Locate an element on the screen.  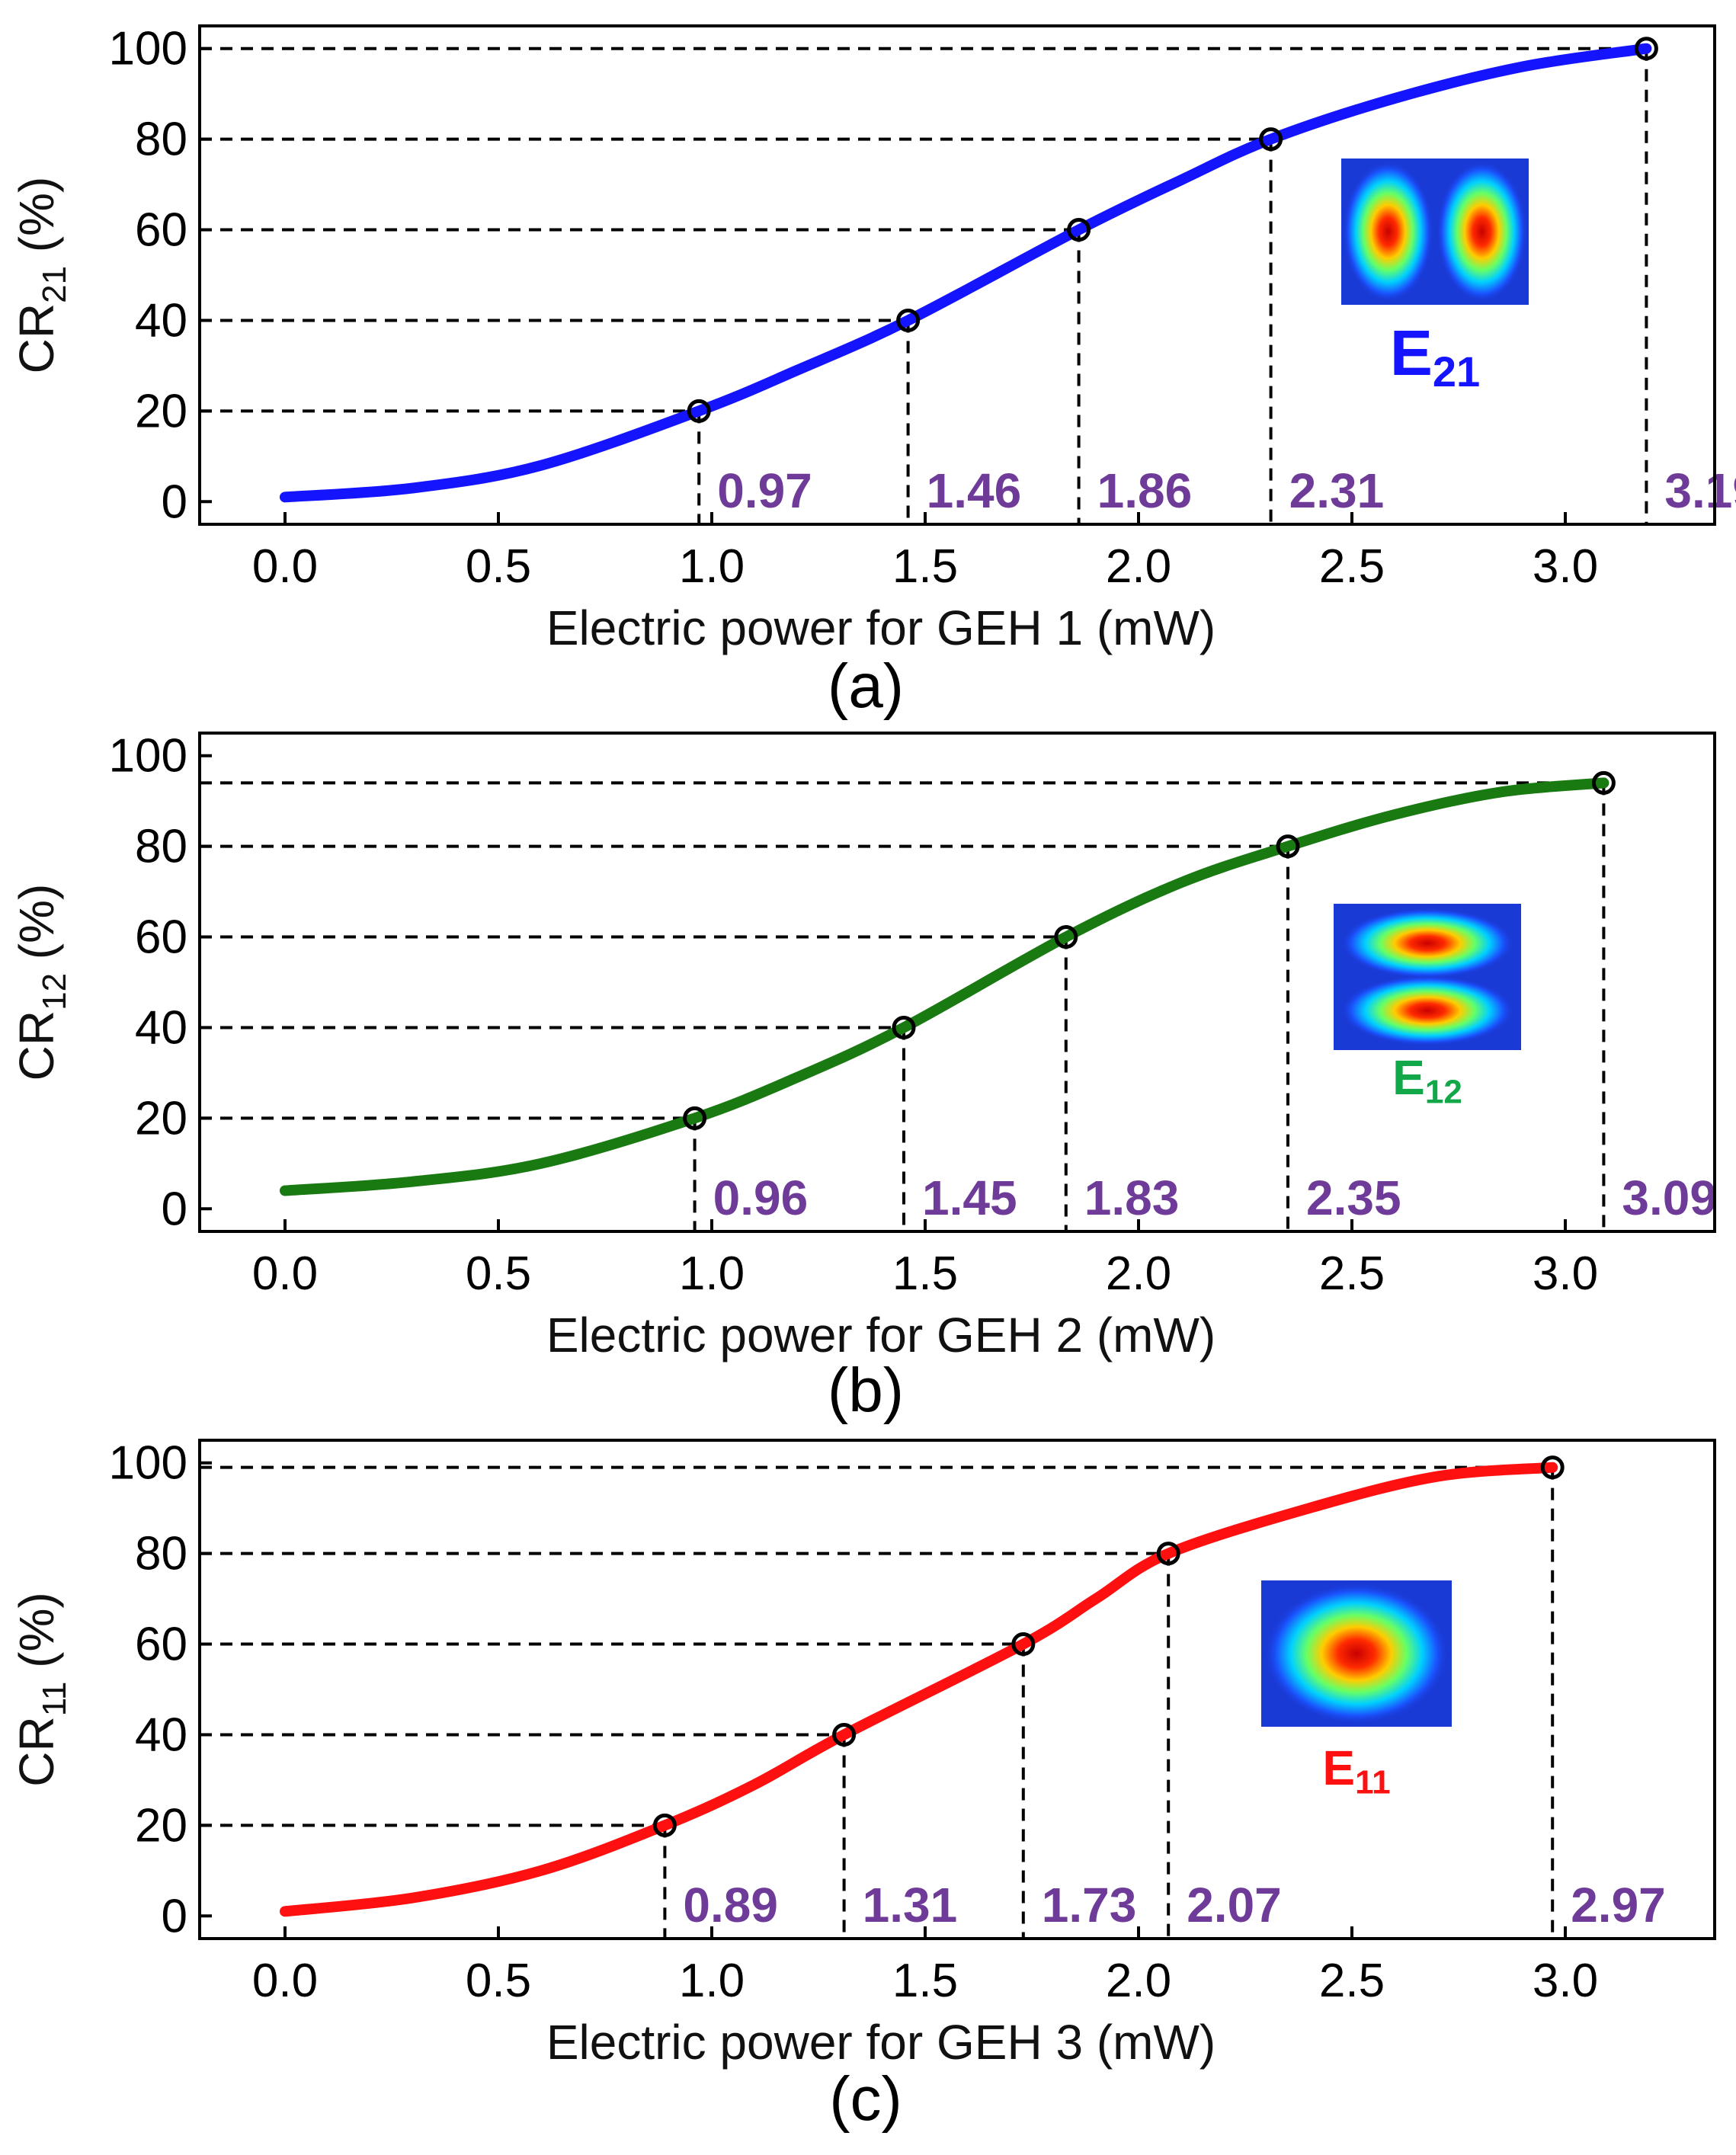
y-axis-label-subscript: 21 is located at coordinates (54, 284).